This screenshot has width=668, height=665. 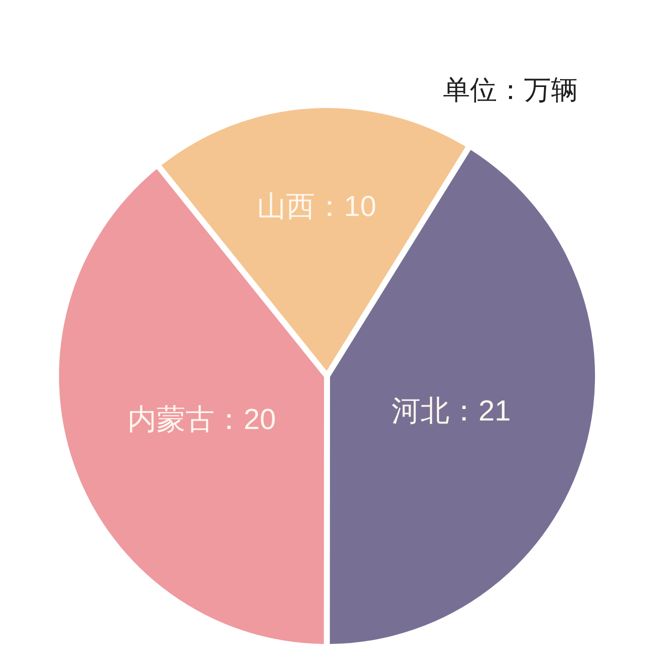 What do you see at coordinates (480, 411) in the screenshot?
I see `data-label: ：21` at bounding box center [480, 411].